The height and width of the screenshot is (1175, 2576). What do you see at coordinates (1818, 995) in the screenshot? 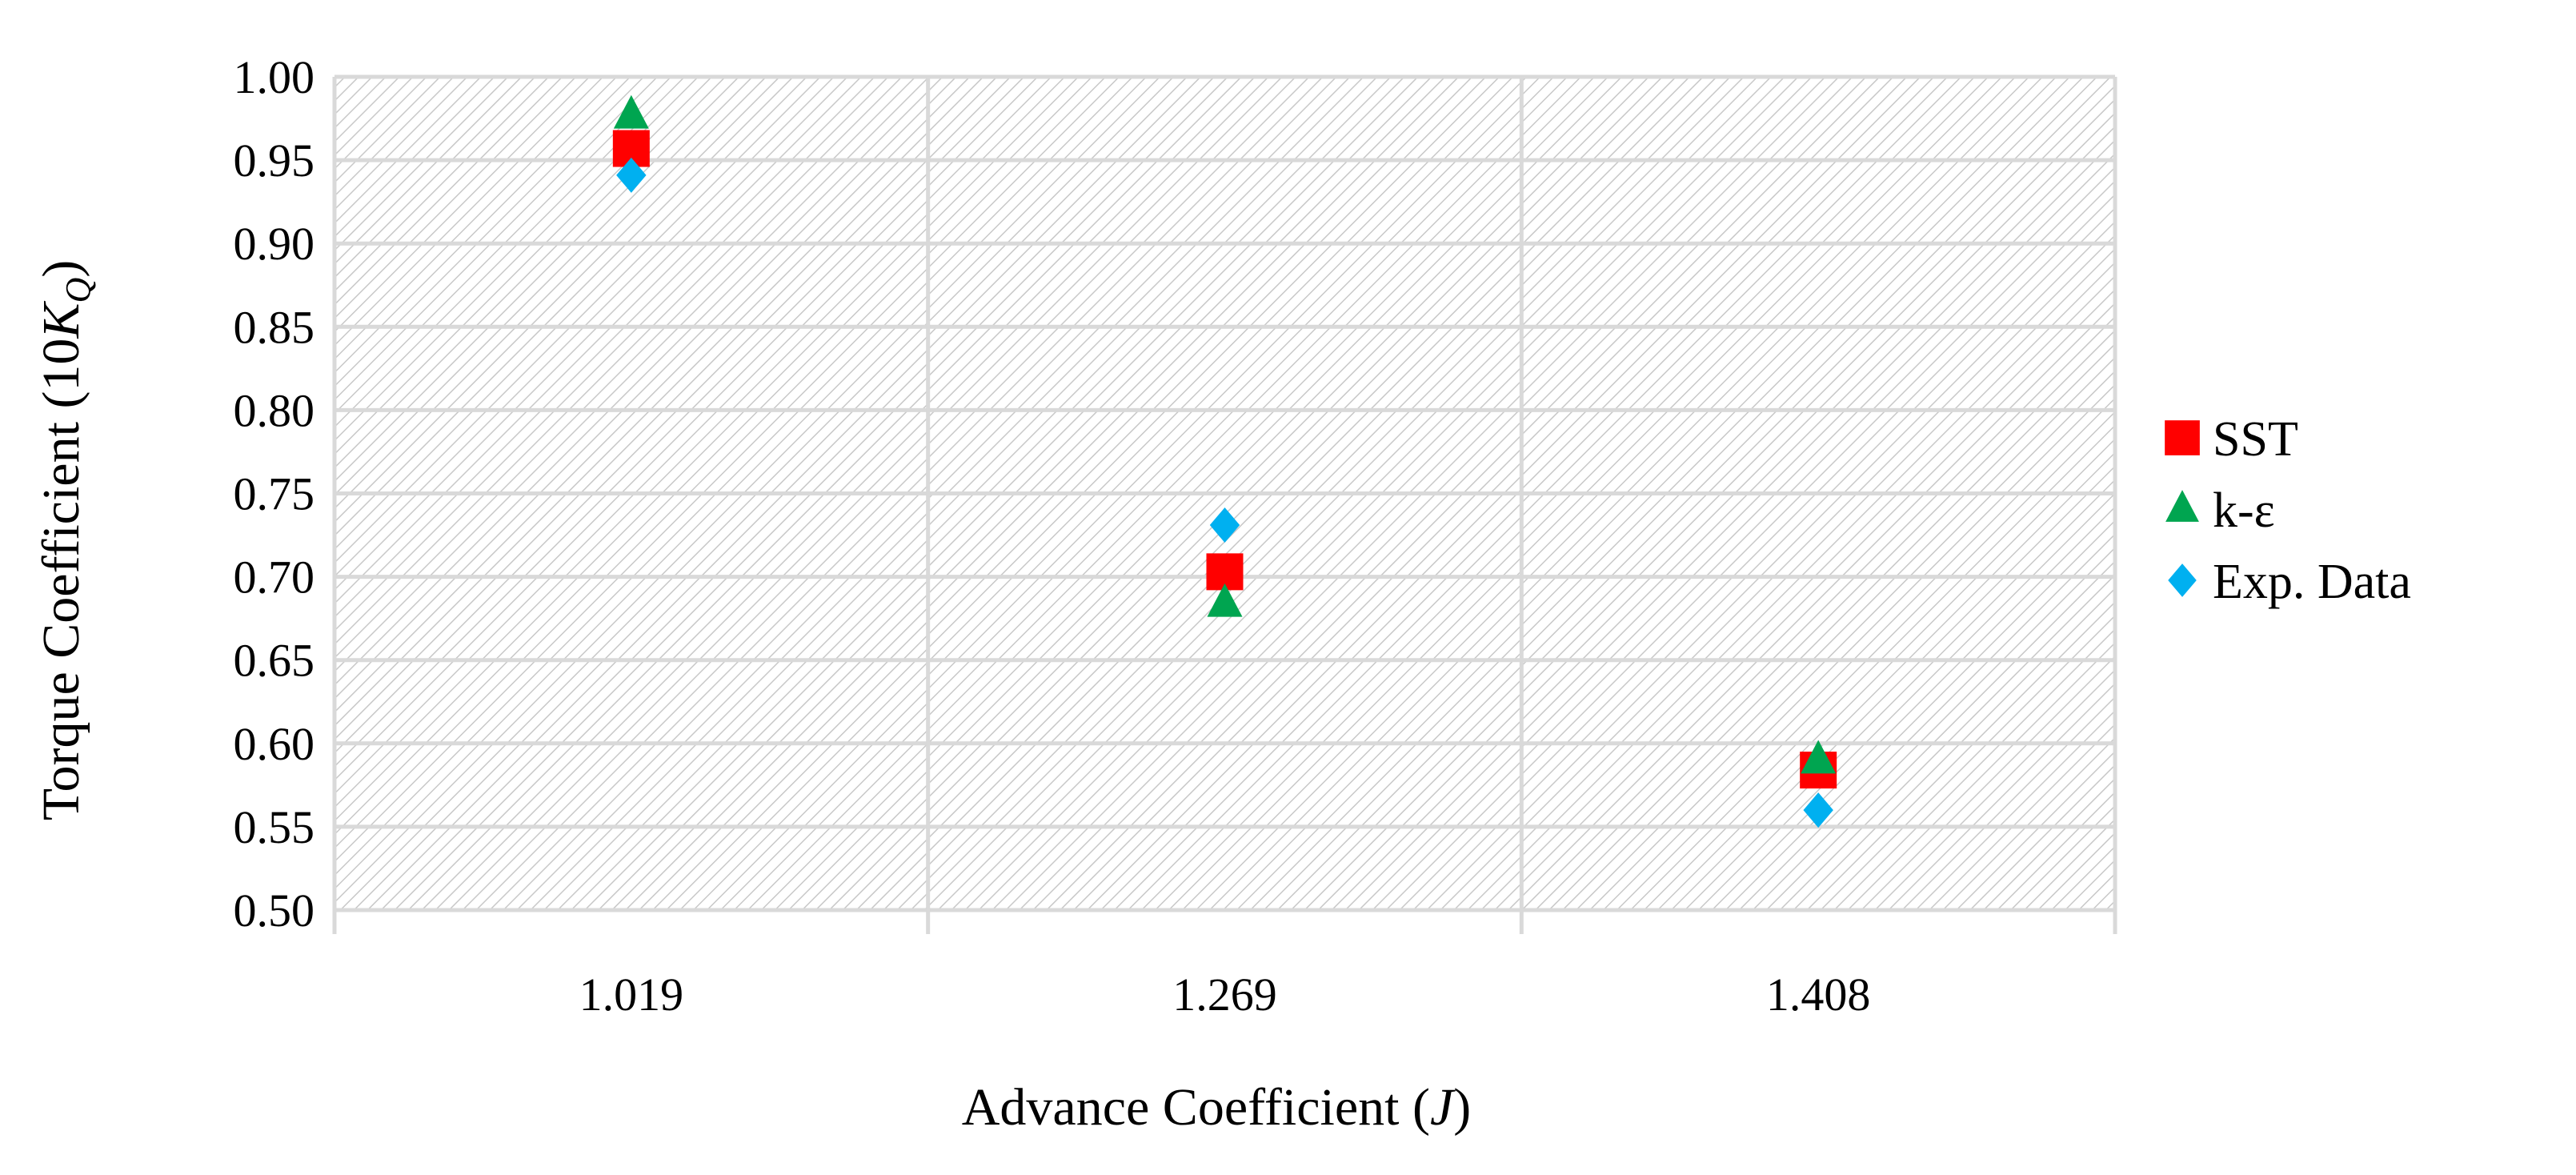
I see `x-tick-label: 1.408` at bounding box center [1818, 995].